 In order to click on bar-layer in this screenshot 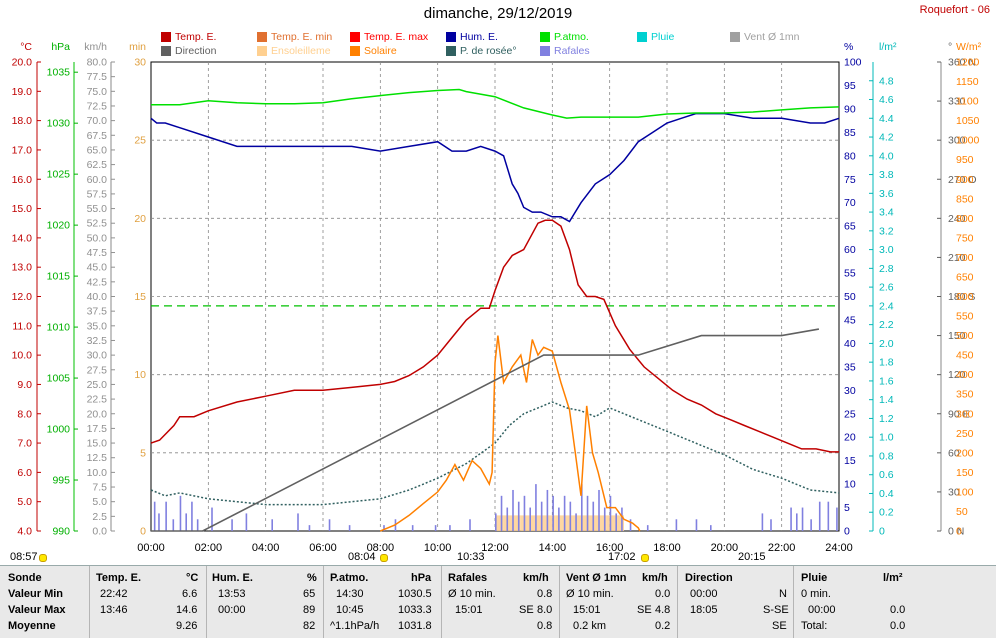, I will do `click(495, 507)`.